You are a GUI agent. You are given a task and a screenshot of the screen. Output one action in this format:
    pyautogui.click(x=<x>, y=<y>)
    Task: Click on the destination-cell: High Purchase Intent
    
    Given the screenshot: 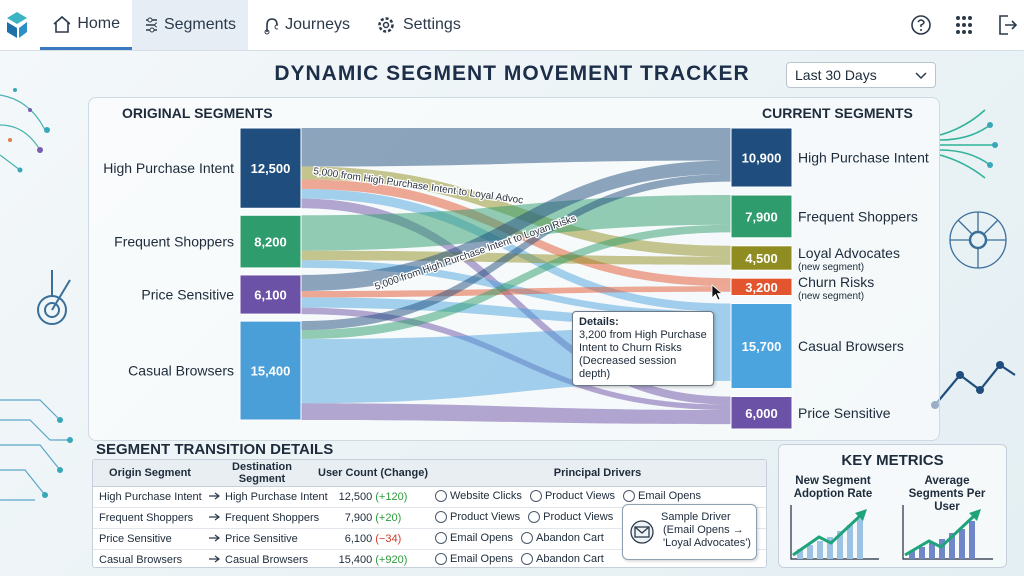 What is the action you would take?
    pyautogui.click(x=267, y=497)
    